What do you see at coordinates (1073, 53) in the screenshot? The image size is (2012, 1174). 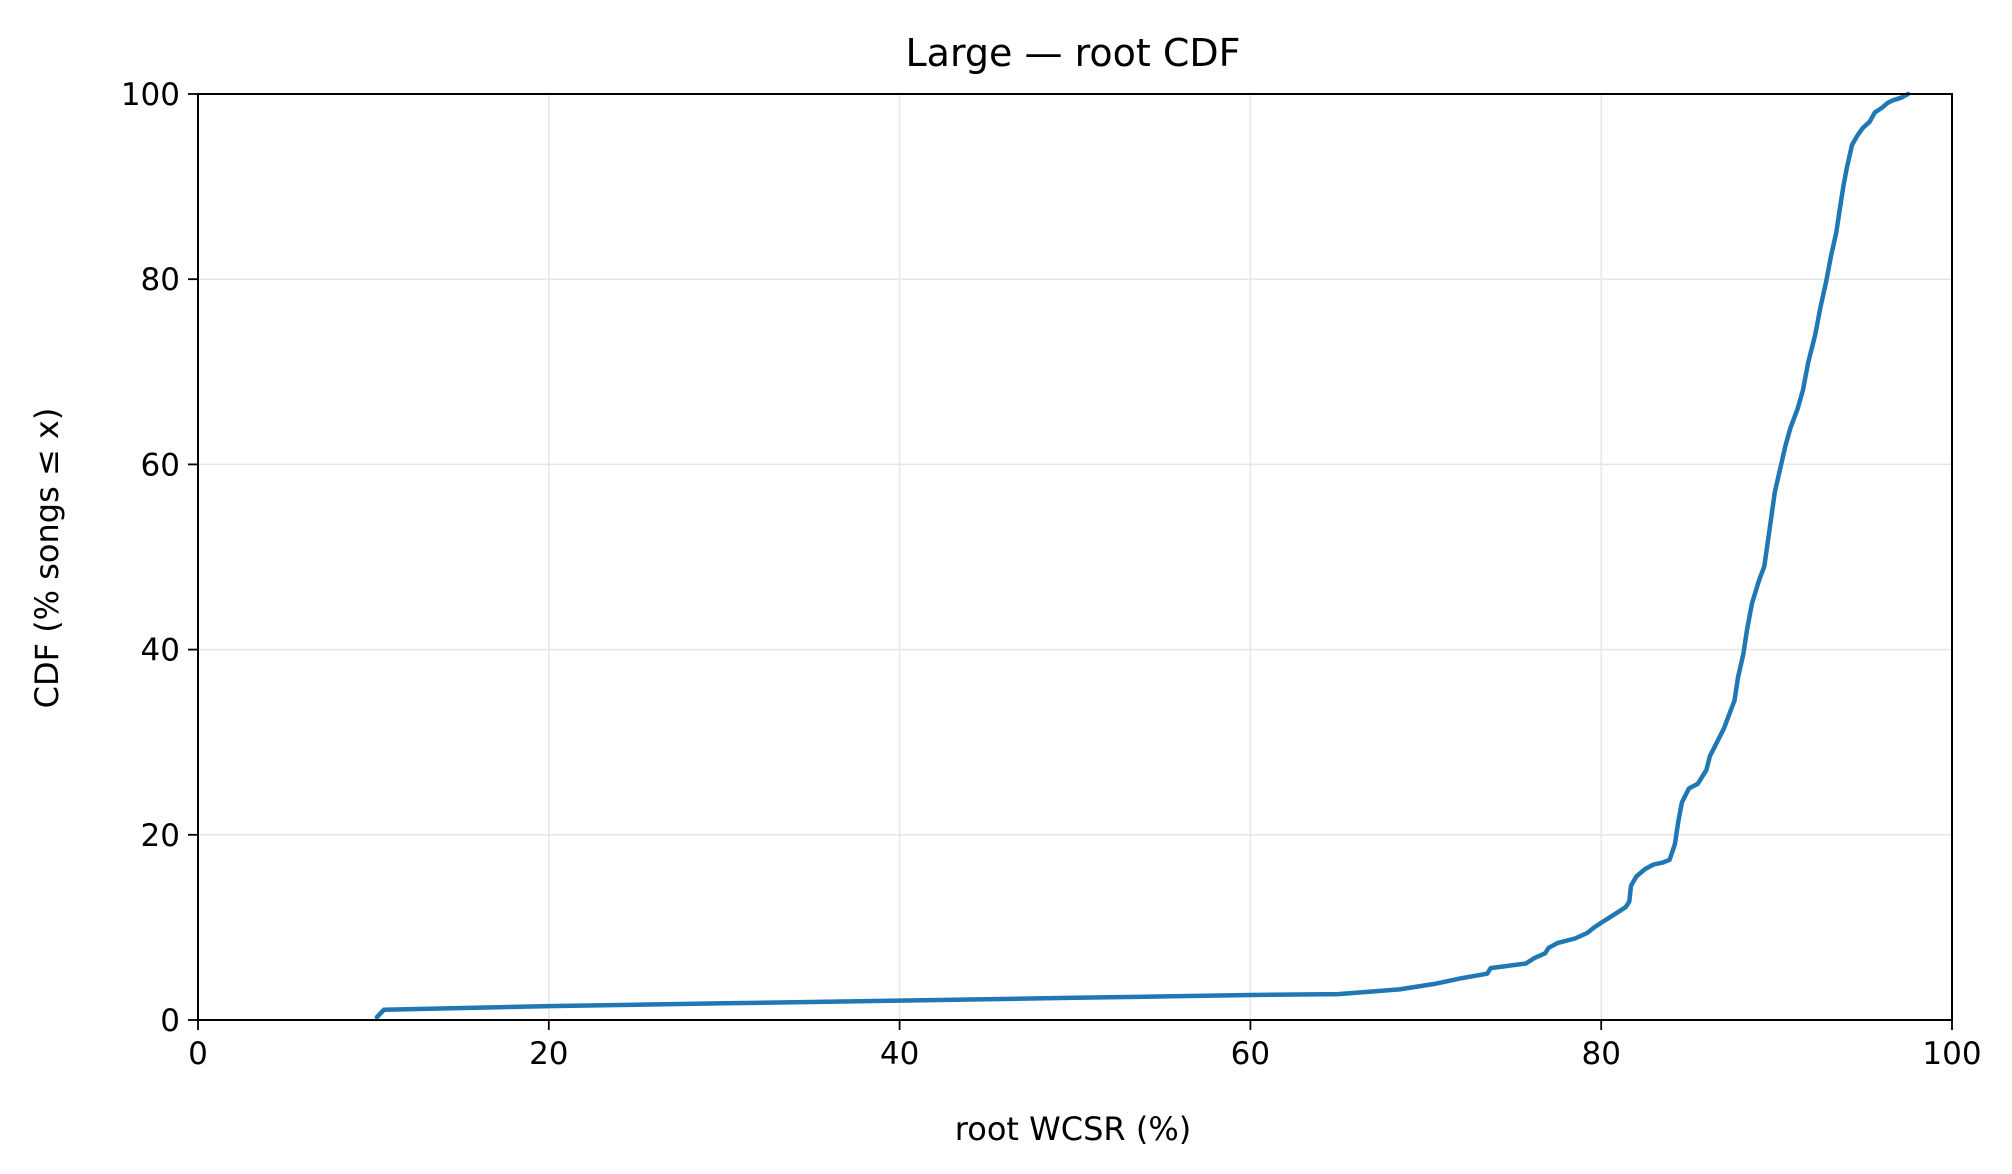 I see `chart-title: Large — root CDF` at bounding box center [1073, 53].